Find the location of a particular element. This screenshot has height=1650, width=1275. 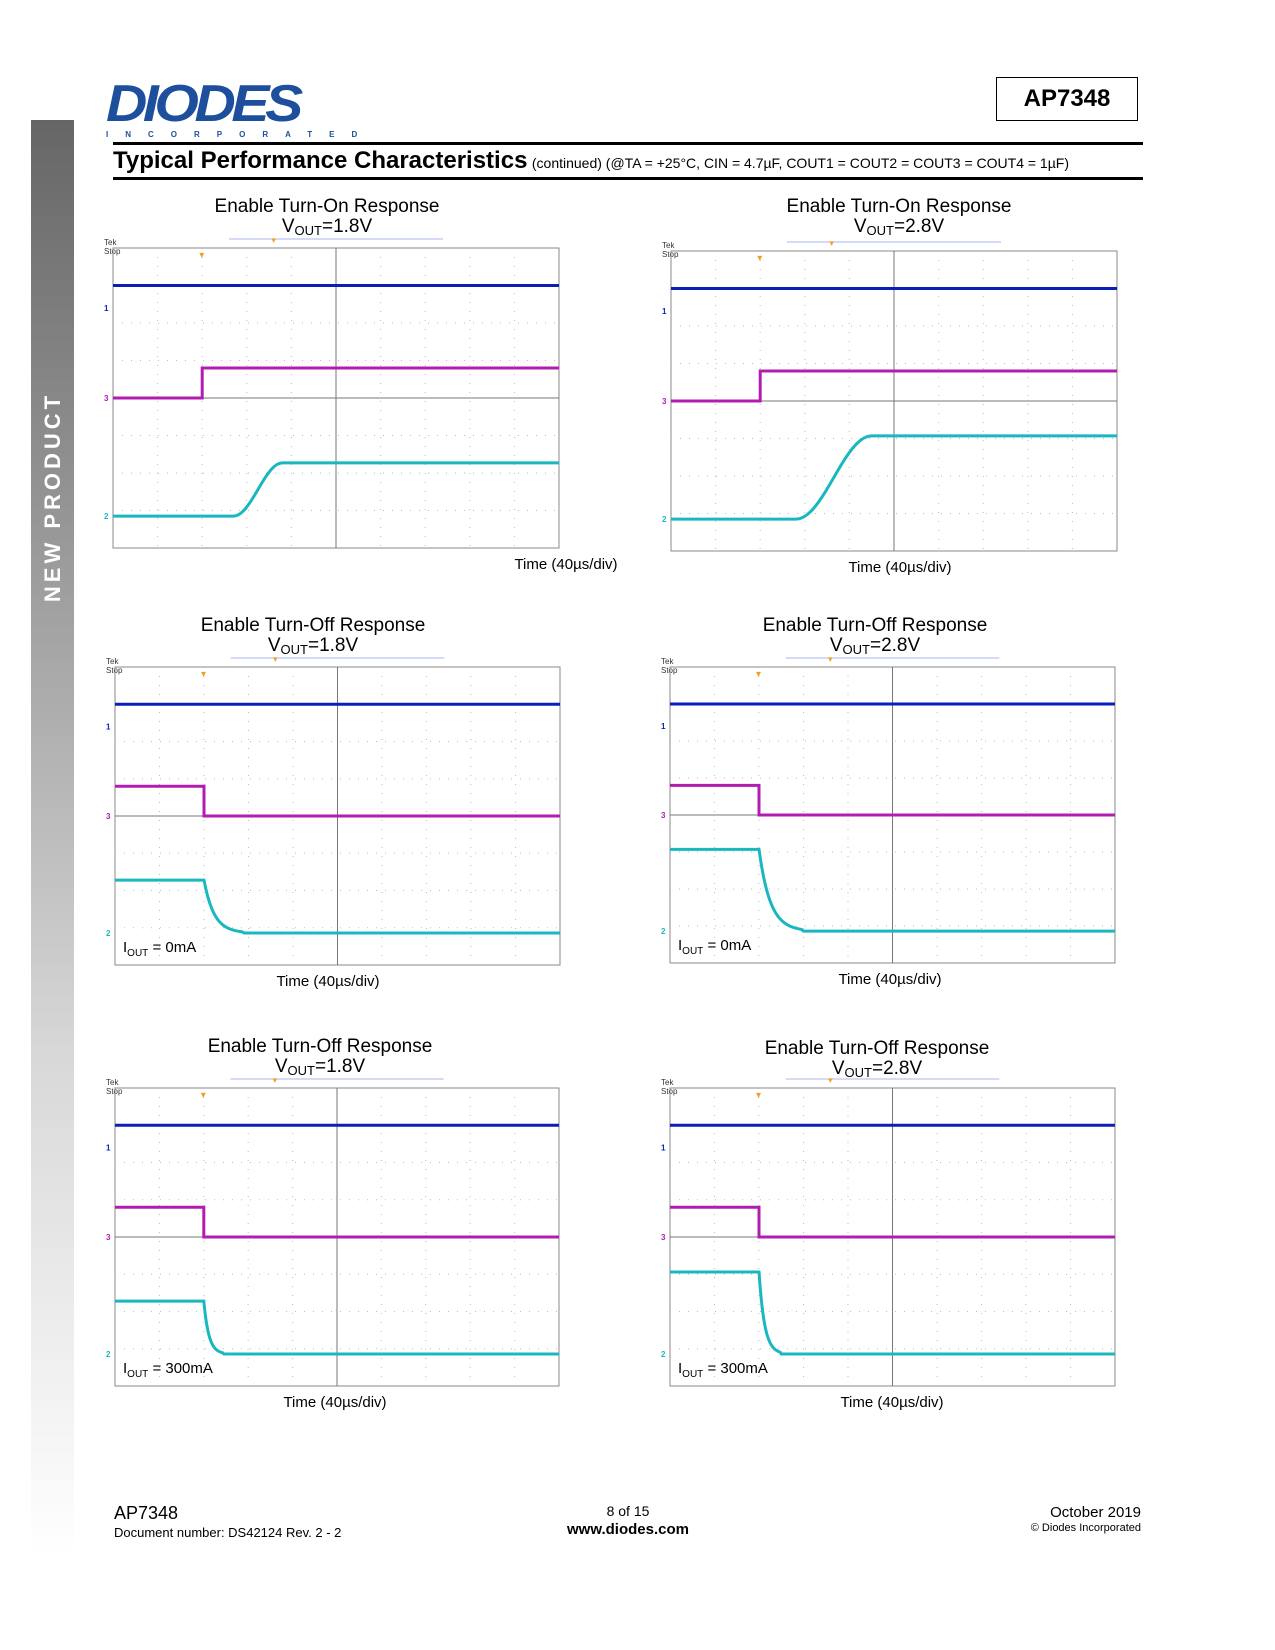

logo-word: DIODES is located at coordinates (204, 104).